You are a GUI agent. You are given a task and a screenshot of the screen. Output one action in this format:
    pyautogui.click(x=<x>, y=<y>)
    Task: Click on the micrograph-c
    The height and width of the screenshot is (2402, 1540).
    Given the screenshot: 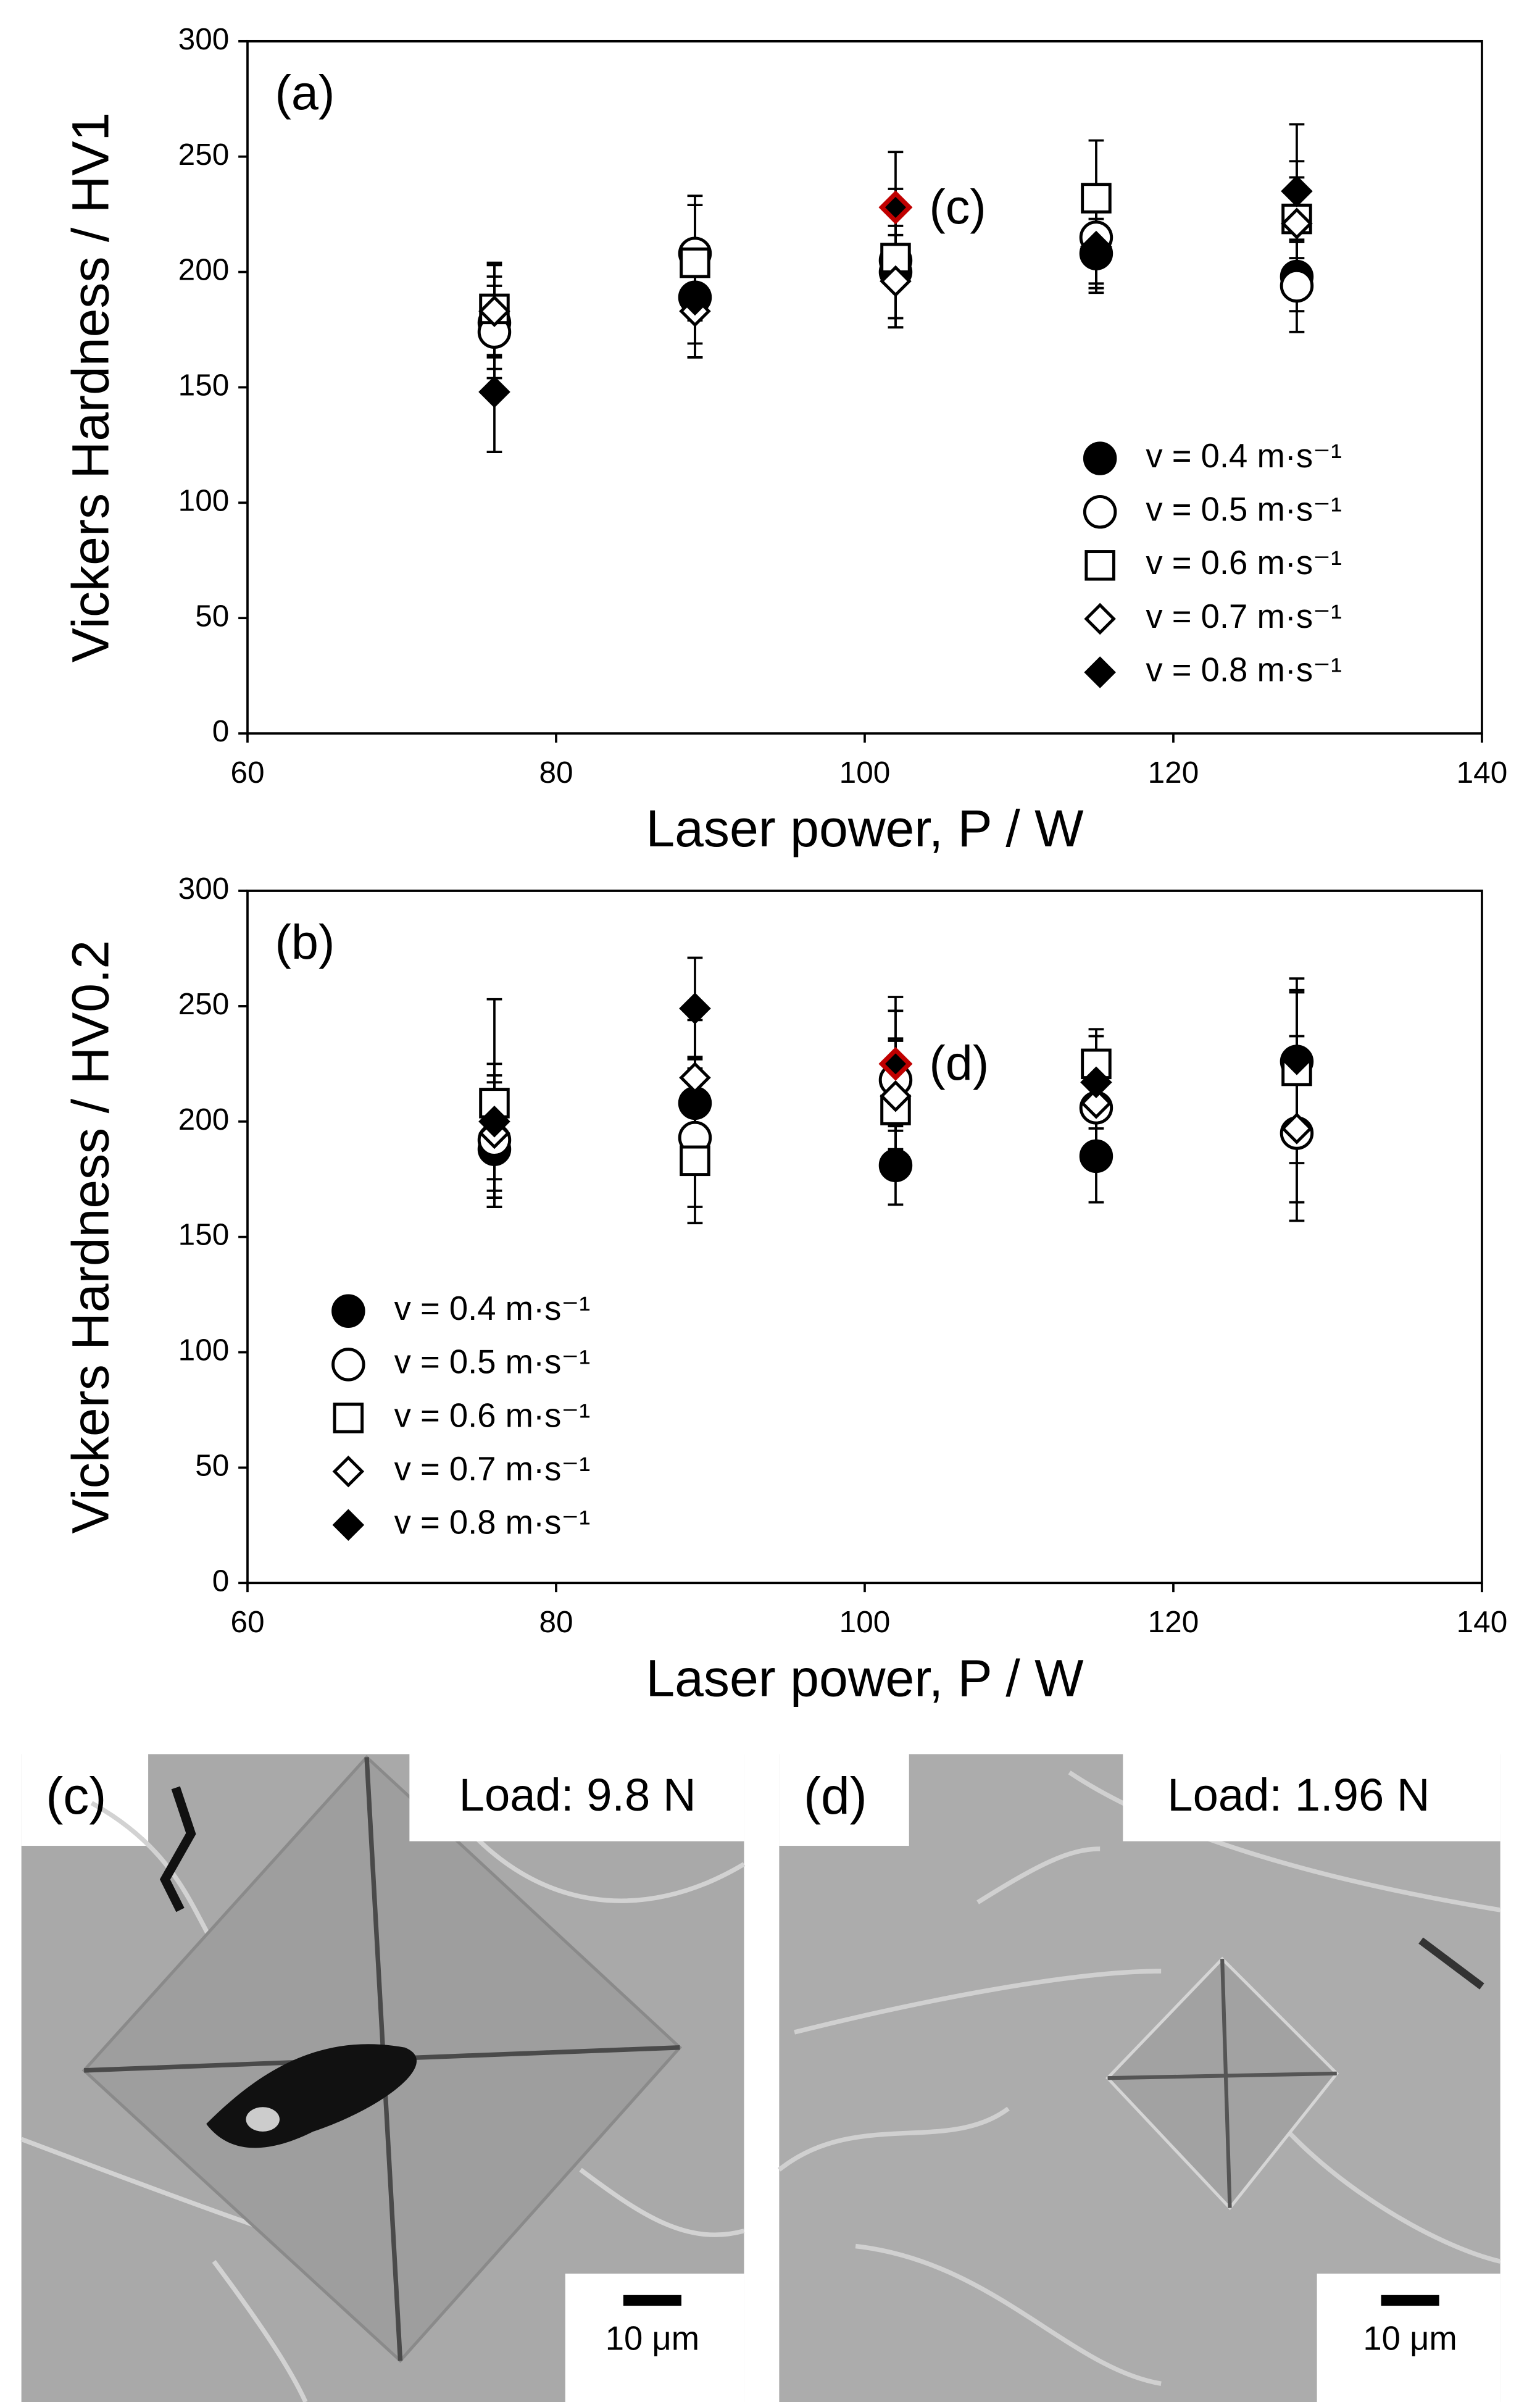 What is the action you would take?
    pyautogui.click(x=383, y=2078)
    